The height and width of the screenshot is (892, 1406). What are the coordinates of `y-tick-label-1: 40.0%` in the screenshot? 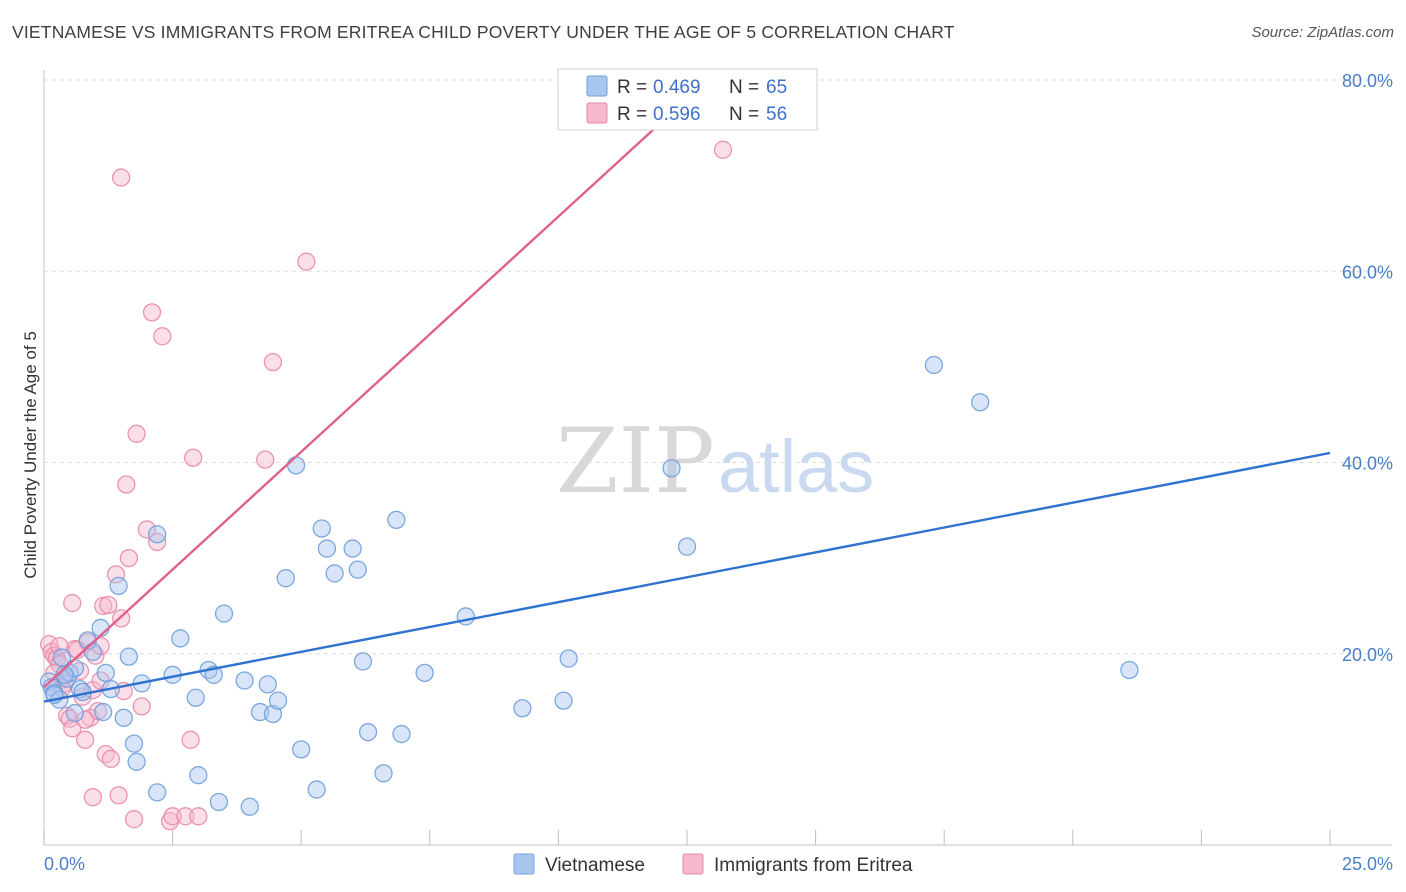 It's located at (1367, 464).